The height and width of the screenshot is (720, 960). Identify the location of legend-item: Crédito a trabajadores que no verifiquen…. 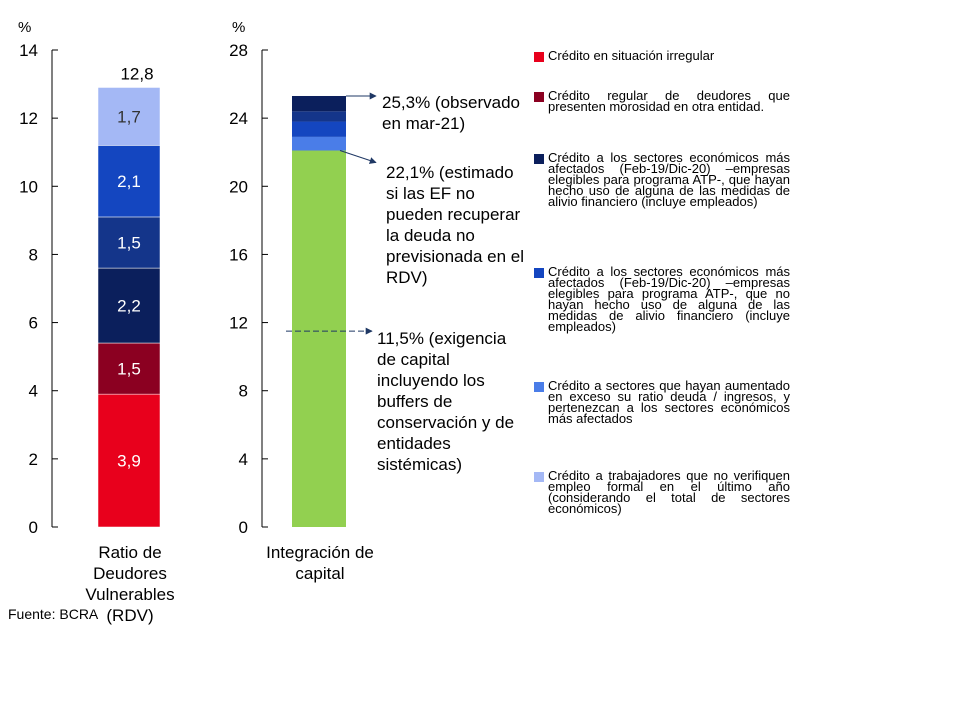
(662, 492).